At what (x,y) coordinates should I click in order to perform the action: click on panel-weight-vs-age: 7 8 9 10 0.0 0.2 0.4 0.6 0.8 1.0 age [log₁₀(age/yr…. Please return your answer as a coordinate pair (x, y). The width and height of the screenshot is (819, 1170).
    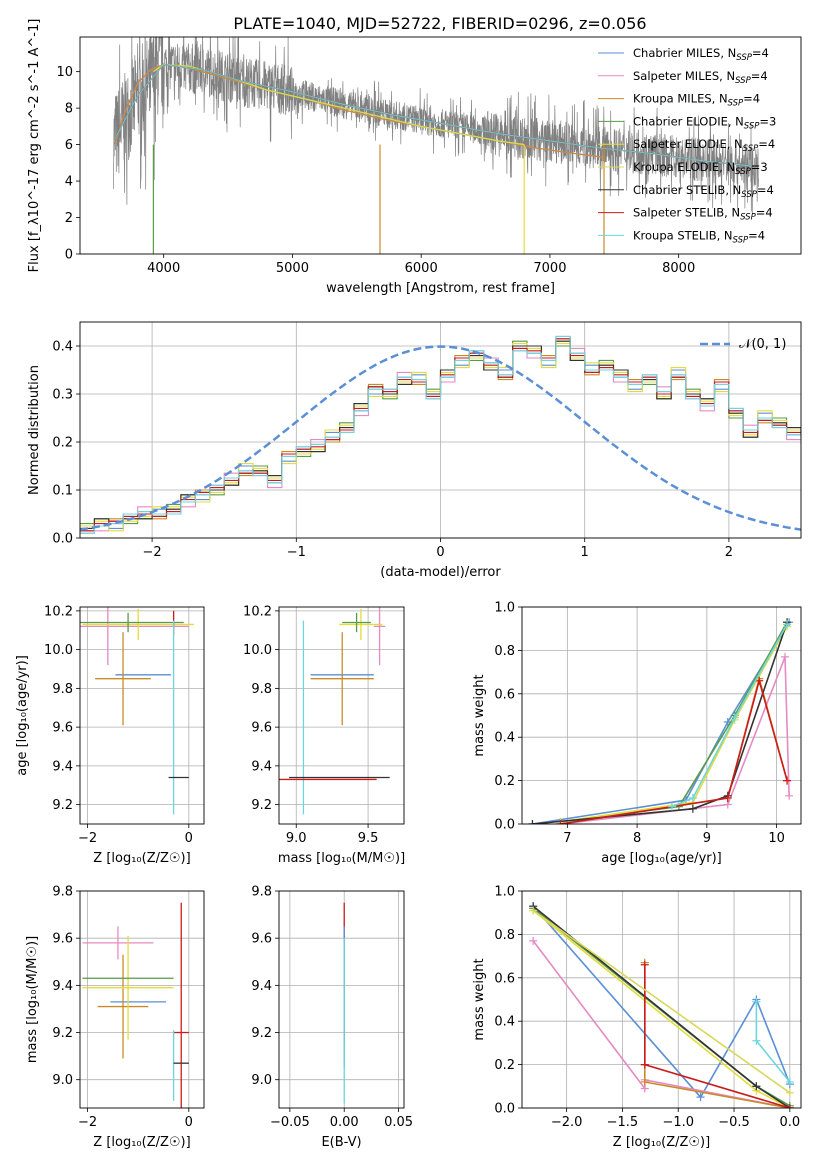
    Looking at the image, I should click on (637, 733).